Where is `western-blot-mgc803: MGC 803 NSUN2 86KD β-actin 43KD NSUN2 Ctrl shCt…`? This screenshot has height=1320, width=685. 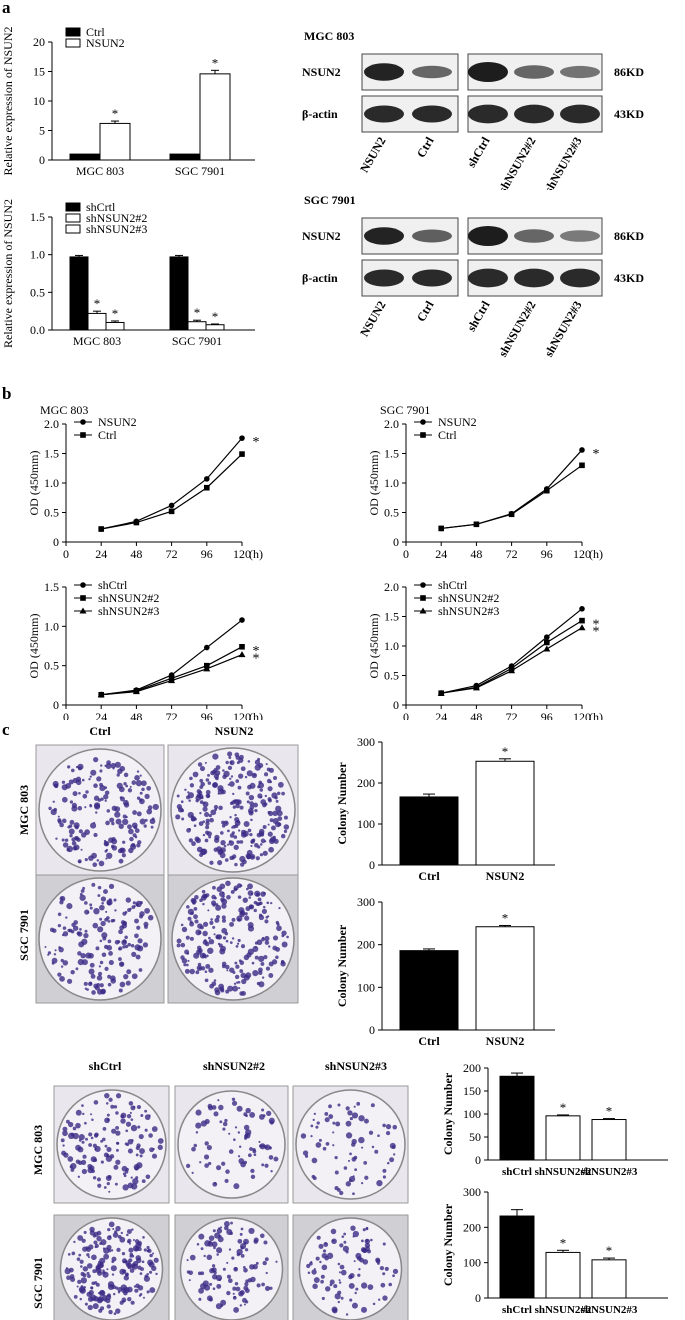
western-blot-mgc803: MGC 803 NSUN2 86KD β-actin 43KD NSUN2 Ctrl shCt… is located at coordinates (473, 109).